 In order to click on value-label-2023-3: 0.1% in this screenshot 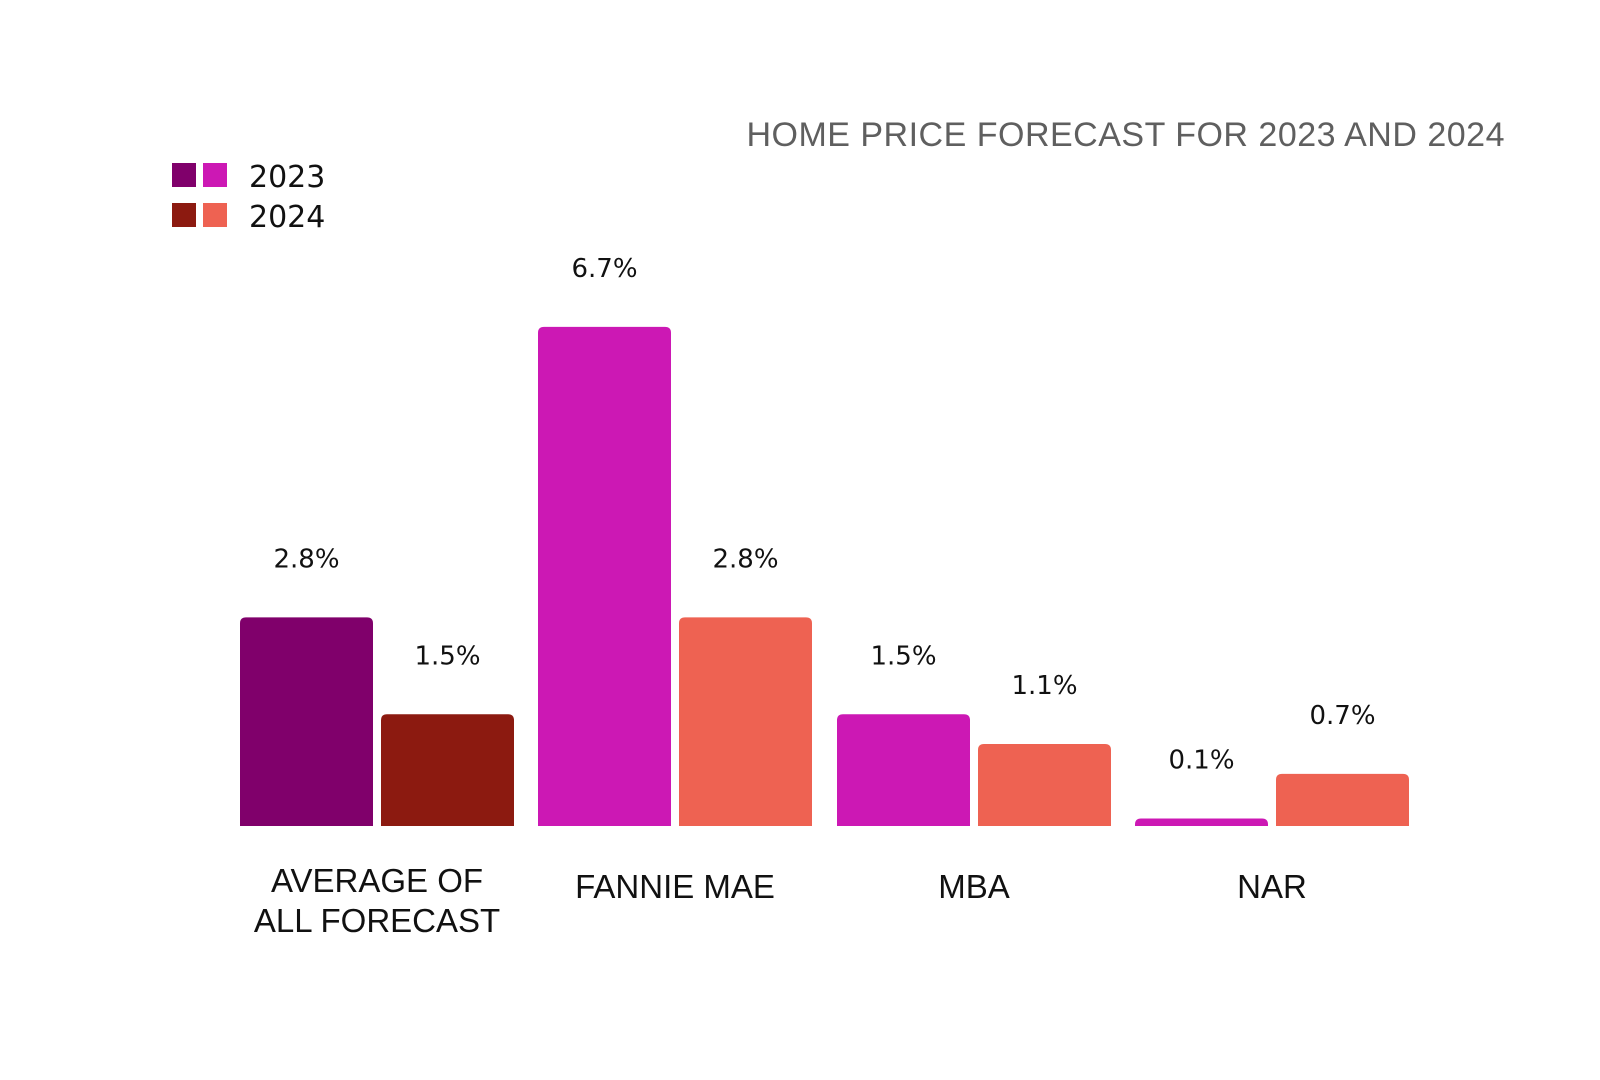, I will do `click(1201, 761)`.